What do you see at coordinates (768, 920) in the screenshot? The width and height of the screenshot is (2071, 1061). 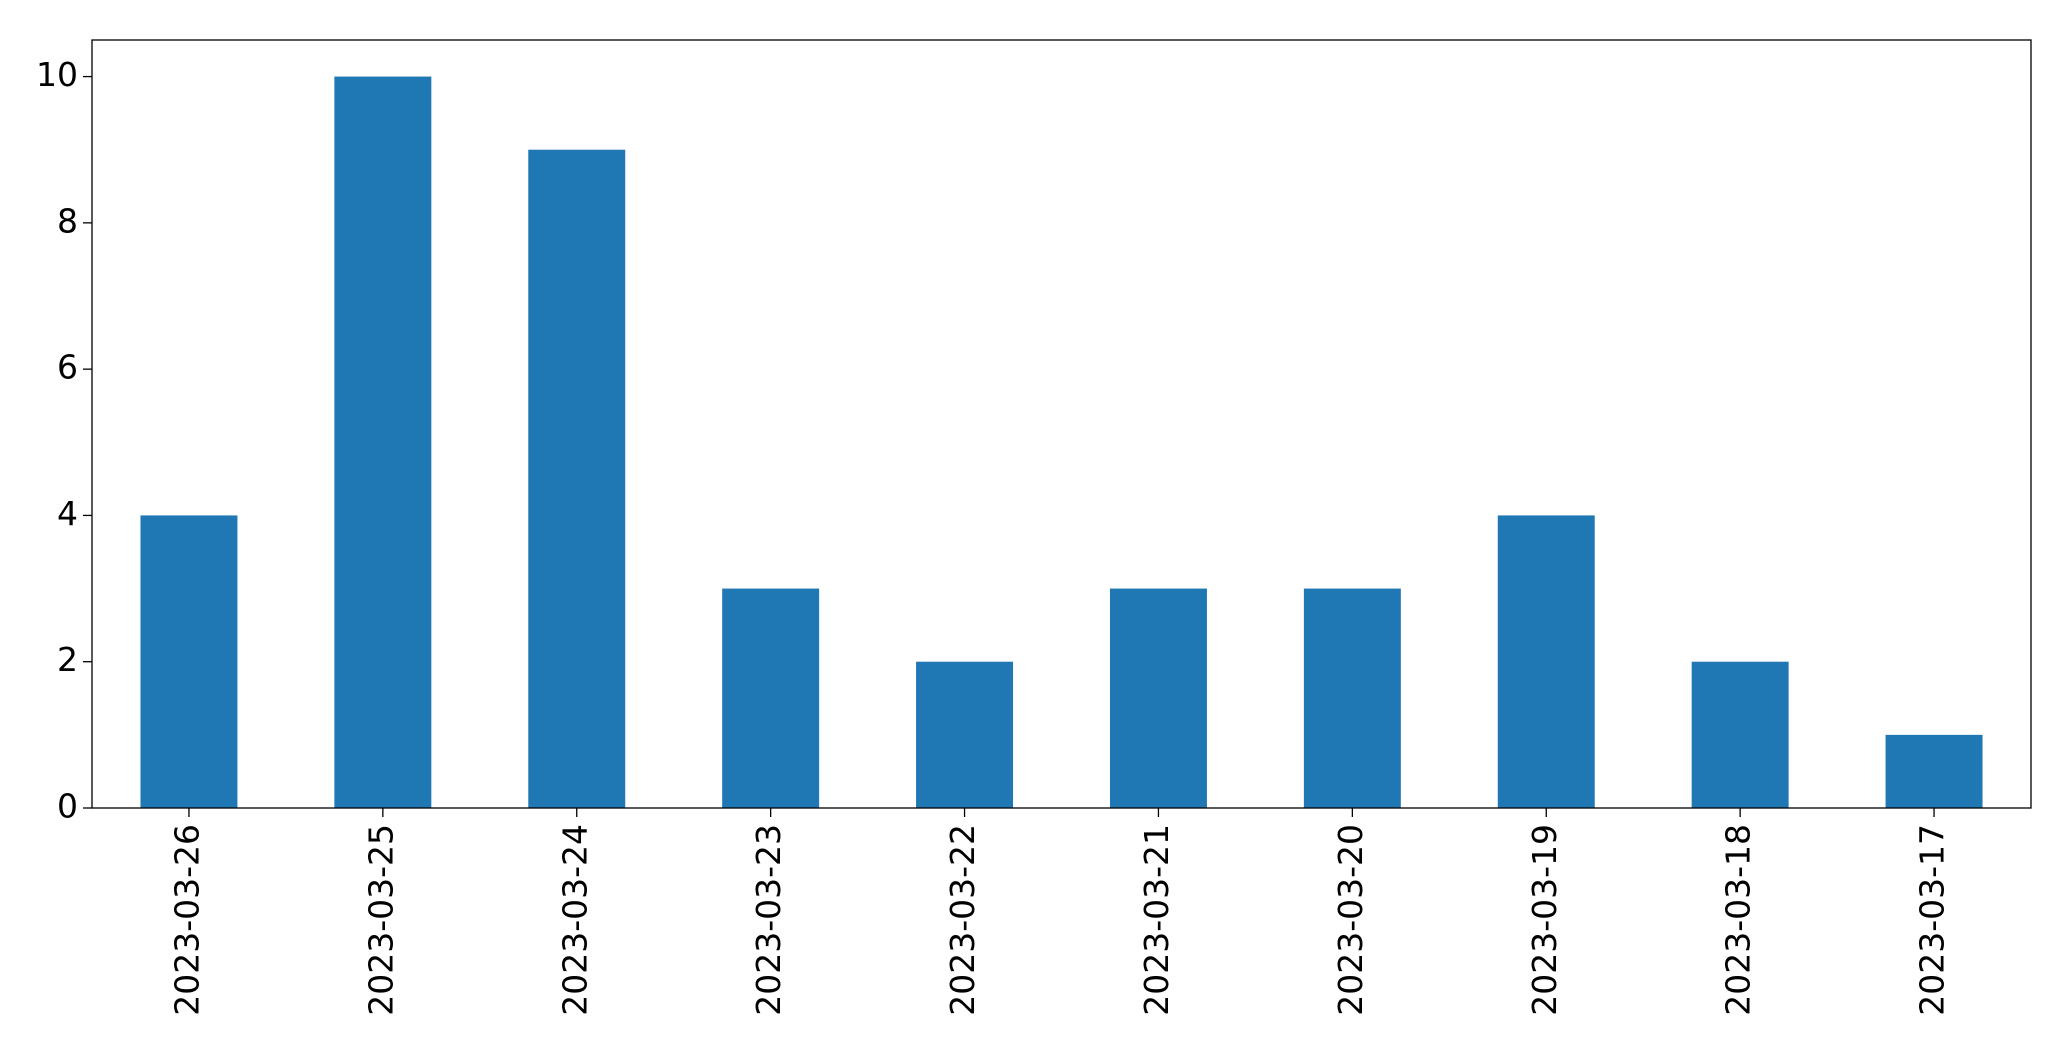 I see `x-tick-label: 2023-03-23` at bounding box center [768, 920].